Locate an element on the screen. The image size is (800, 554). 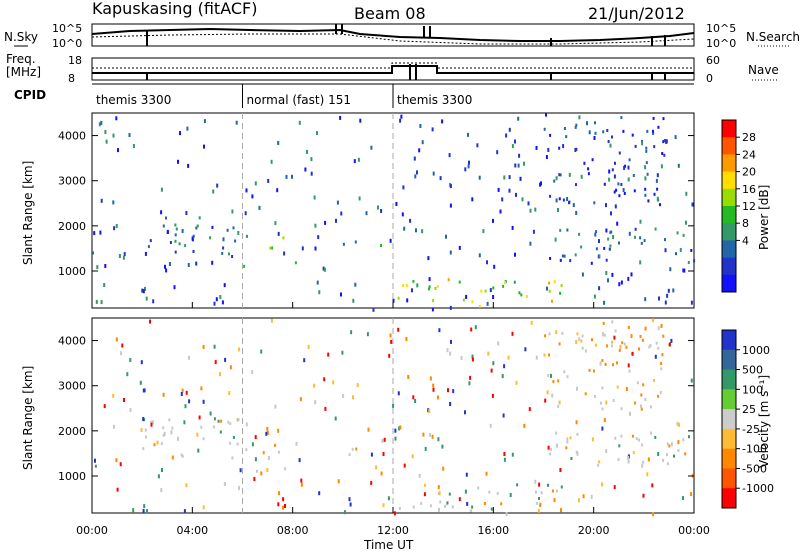
time-axis-label: Time UT is located at coordinates (388, 545).